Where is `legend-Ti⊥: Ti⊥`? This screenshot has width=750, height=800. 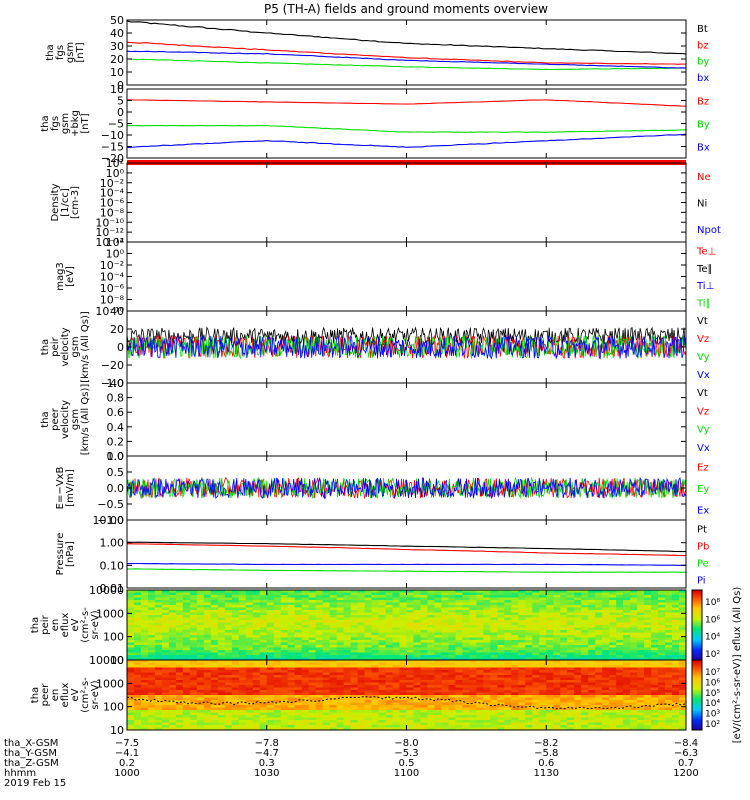 legend-Ti⊥: Ti⊥ is located at coordinates (705, 286).